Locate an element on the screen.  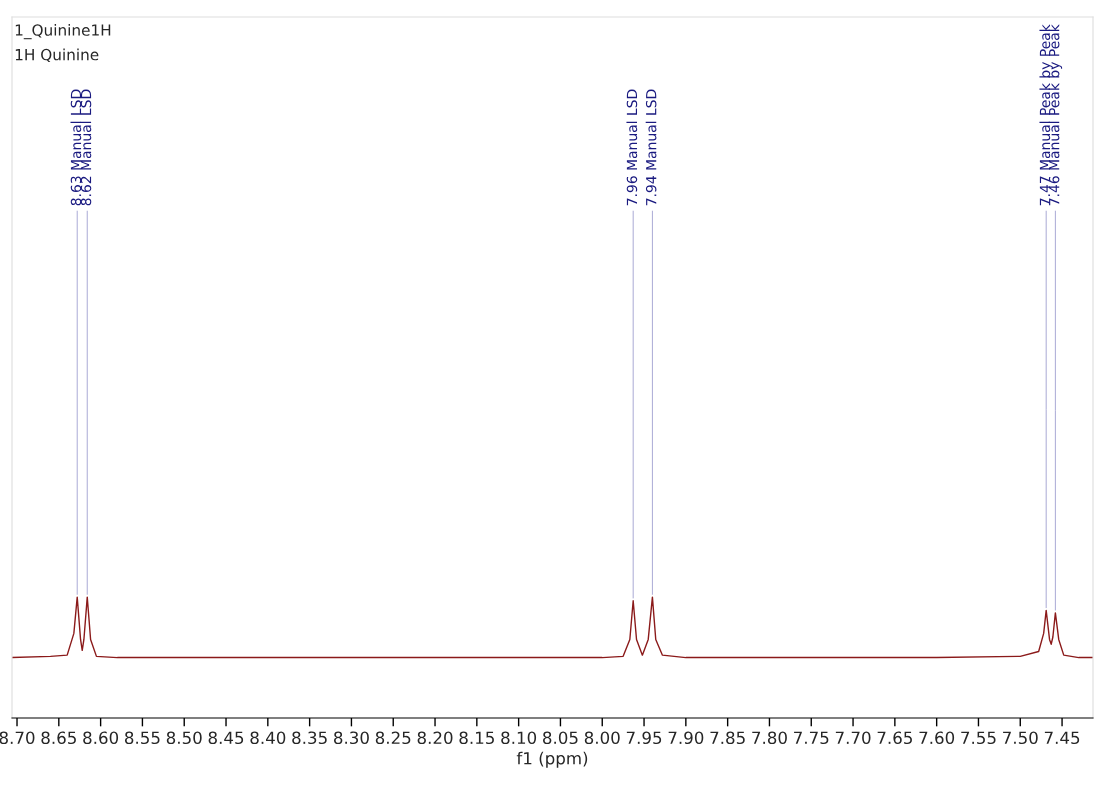
x-tick-label: 8.10 is located at coordinates (519, 738).